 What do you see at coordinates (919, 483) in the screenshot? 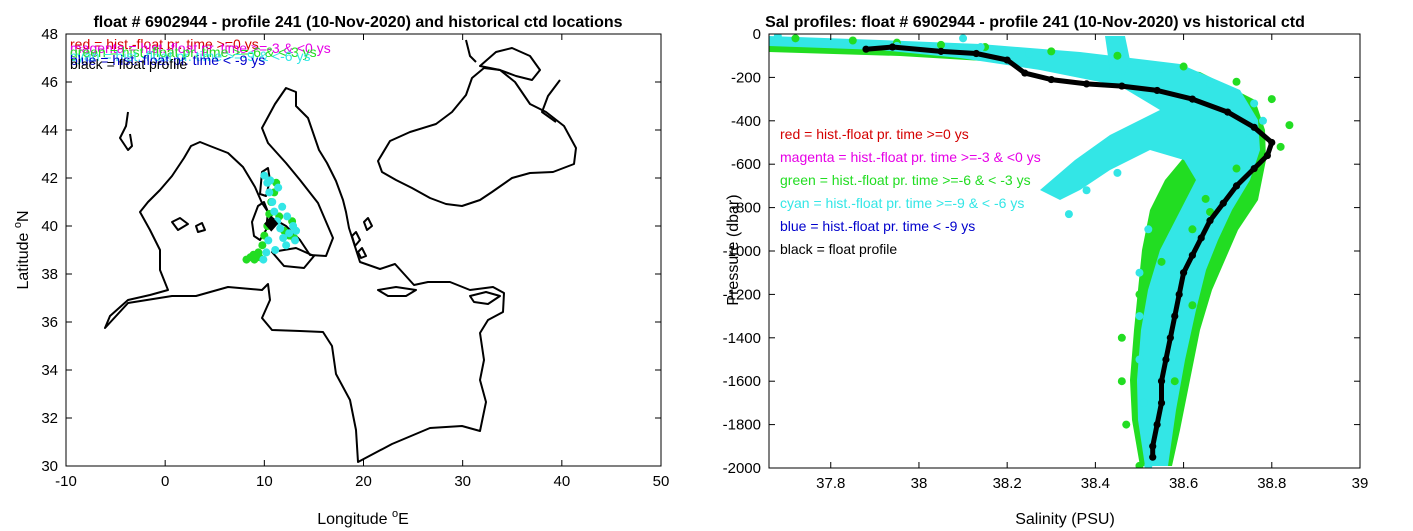
I see `profile-x-tick-label: 38` at bounding box center [919, 483].